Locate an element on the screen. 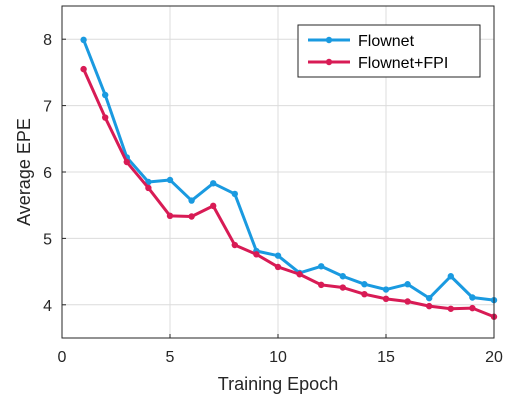 This screenshot has height=398, width=505. x-axis-title: Training Epoch is located at coordinates (278, 384).